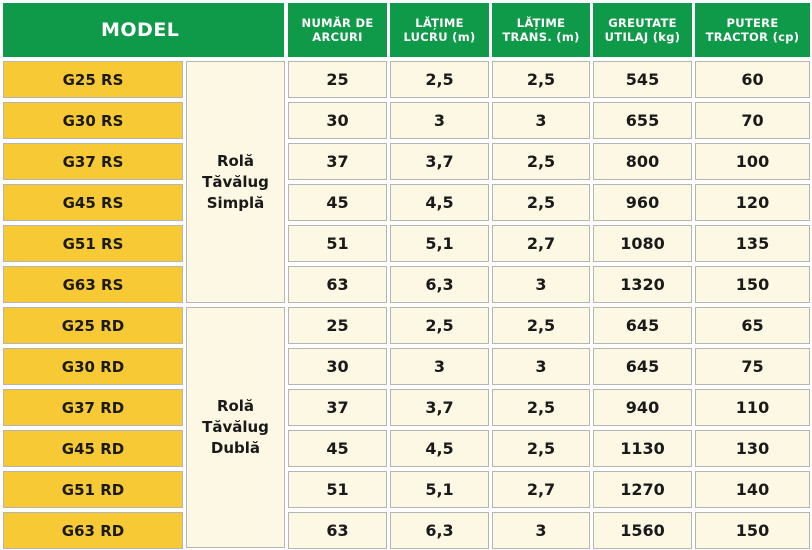  Describe the element at coordinates (541, 23) in the screenshot. I see `header-latime-trans-line1: LĂȚIME` at that location.